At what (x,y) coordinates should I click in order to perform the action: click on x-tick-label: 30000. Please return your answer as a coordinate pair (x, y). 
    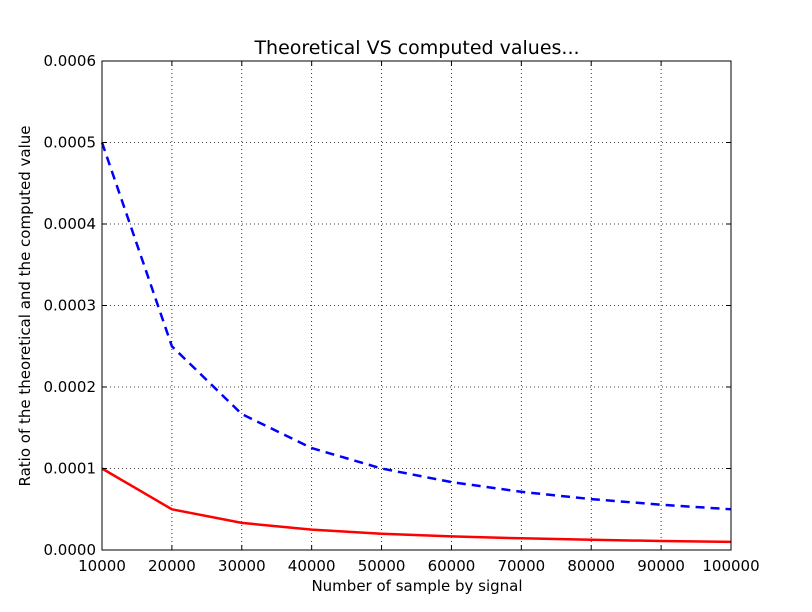
    Looking at the image, I should click on (242, 566).